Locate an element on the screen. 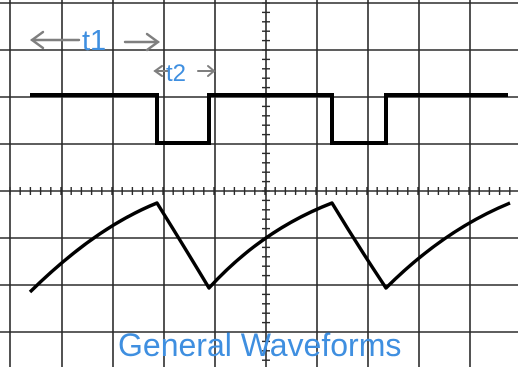 This screenshot has height=367, width=518. t2-label: t2 is located at coordinates (176, 73).